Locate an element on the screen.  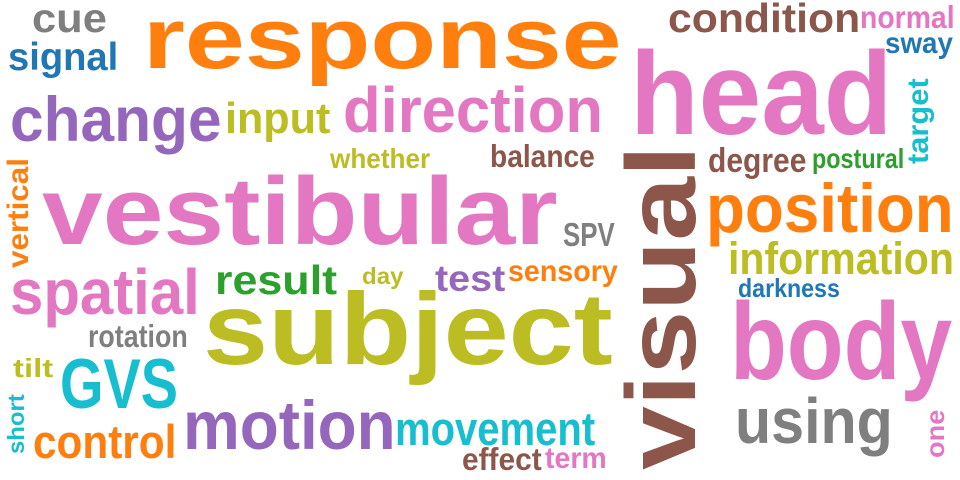
word-signal: signal is located at coordinates (63, 58).